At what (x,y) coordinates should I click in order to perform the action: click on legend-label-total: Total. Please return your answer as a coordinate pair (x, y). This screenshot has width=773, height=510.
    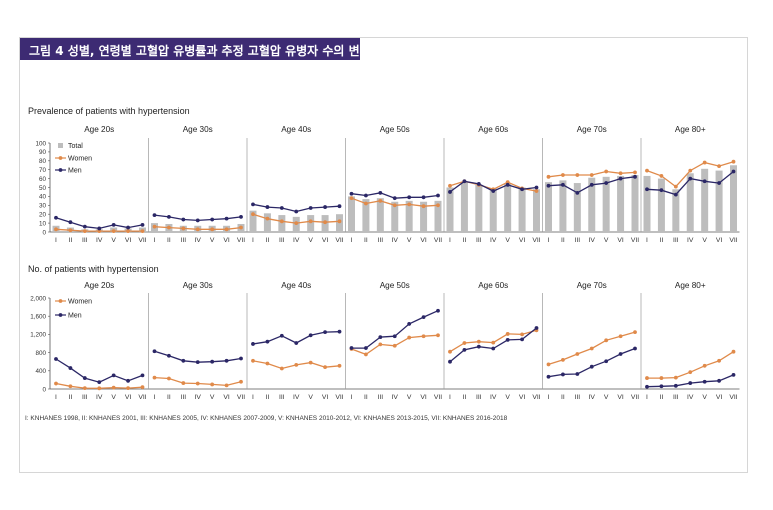
    Looking at the image, I should click on (75, 146).